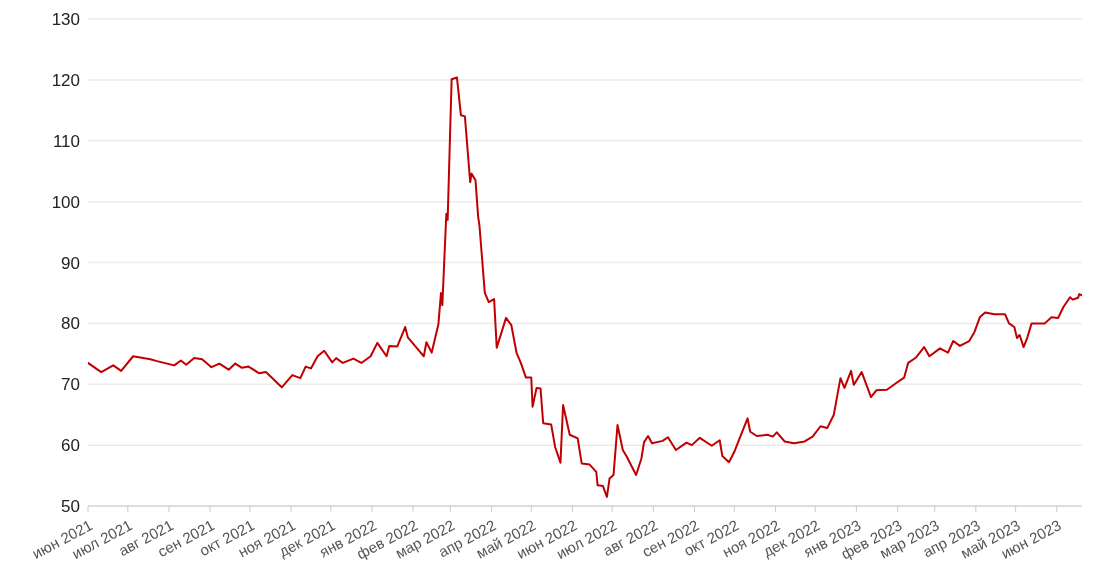  What do you see at coordinates (66, 141) in the screenshot?
I see `y-tick-label: 110` at bounding box center [66, 141].